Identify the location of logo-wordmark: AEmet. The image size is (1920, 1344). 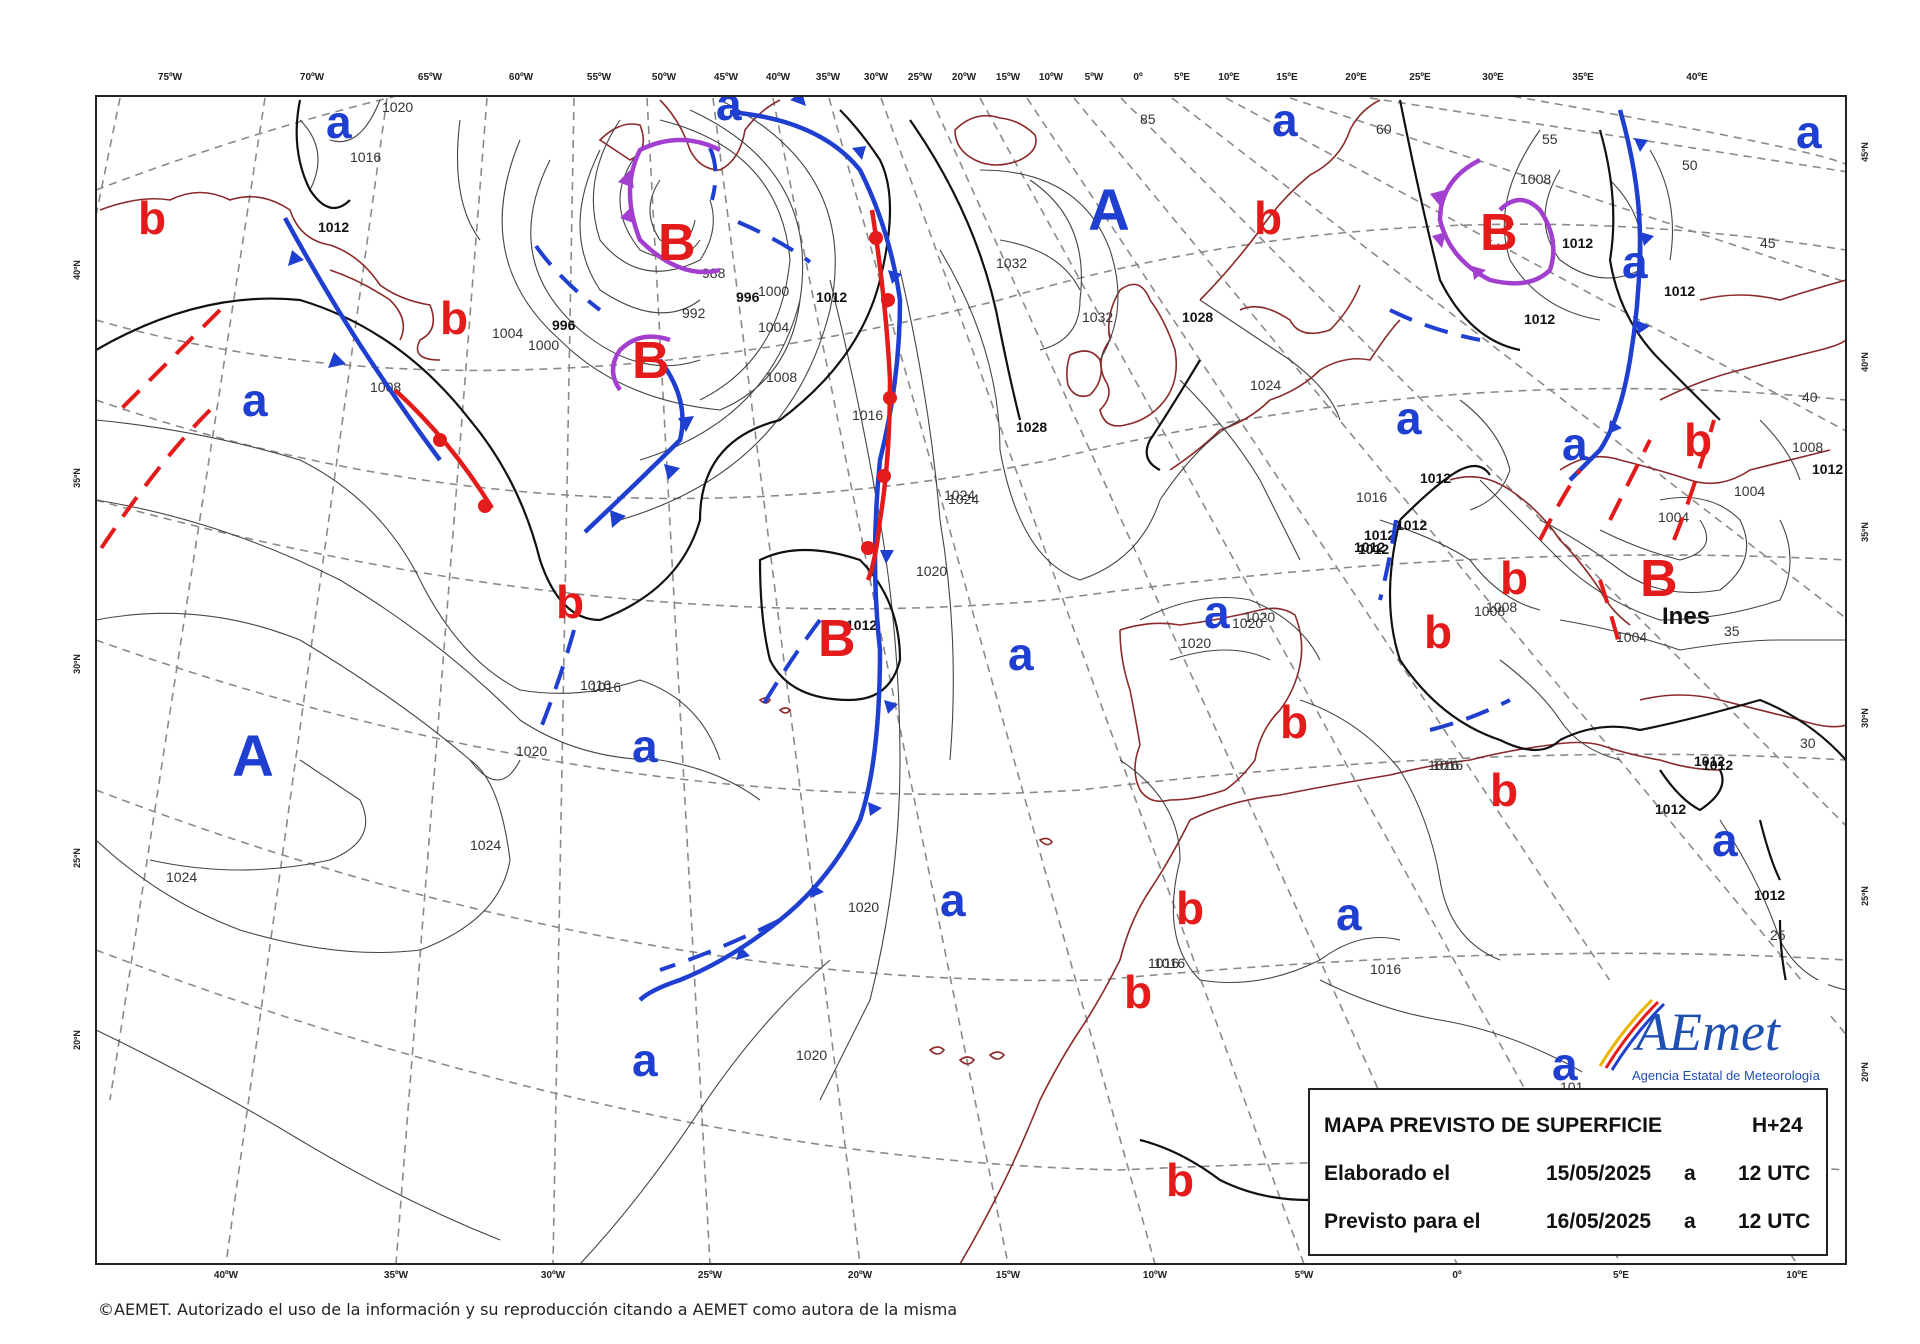
(1707, 1032).